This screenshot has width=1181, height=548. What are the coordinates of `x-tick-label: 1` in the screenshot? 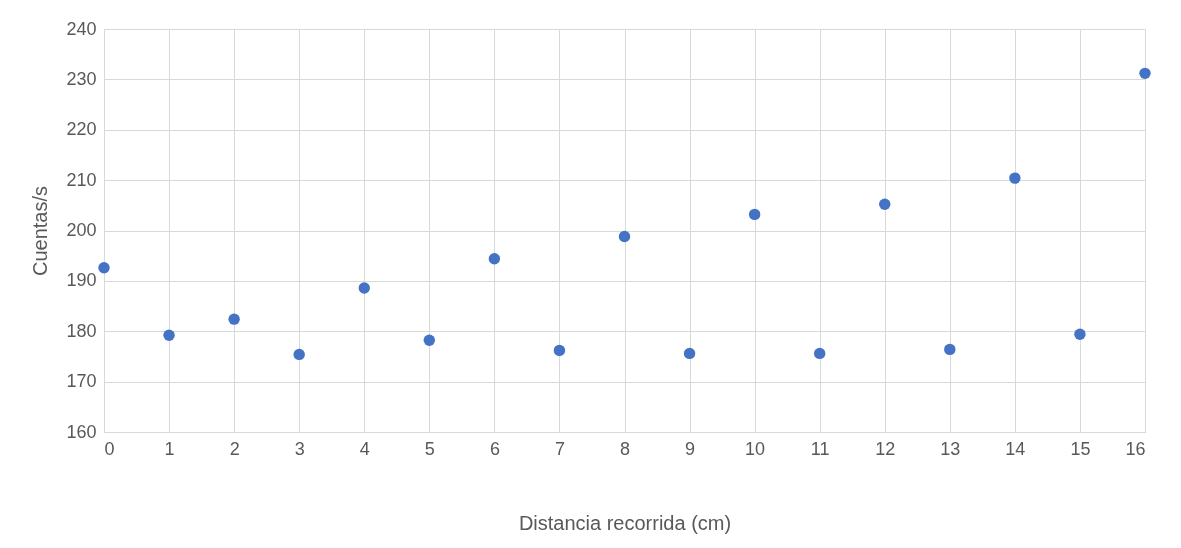 It's located at (169, 448).